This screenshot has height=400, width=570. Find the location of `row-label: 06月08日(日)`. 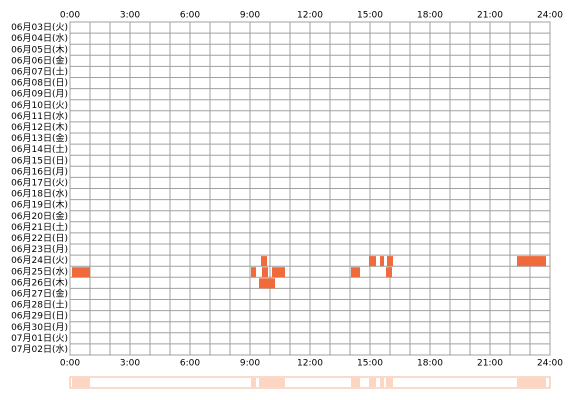

row-label: 06月08日(日) is located at coordinates (39, 83).